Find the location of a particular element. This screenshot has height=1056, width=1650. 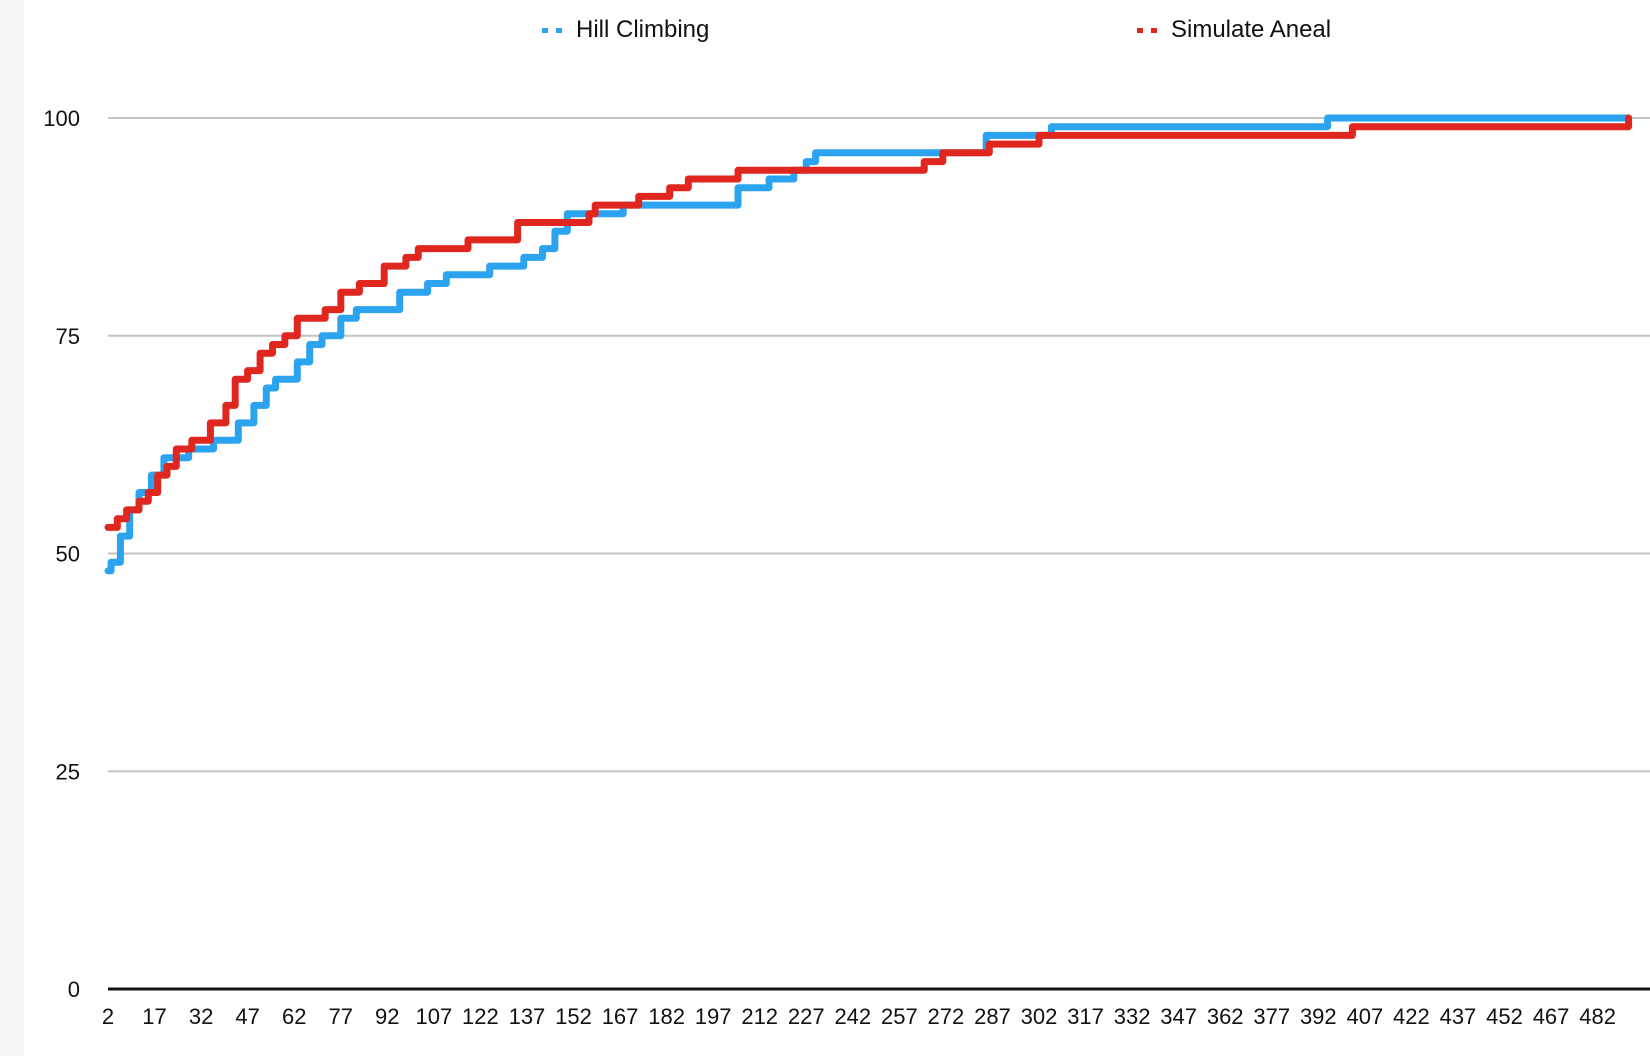

x-tick-label: 257 is located at coordinates (899, 1016).